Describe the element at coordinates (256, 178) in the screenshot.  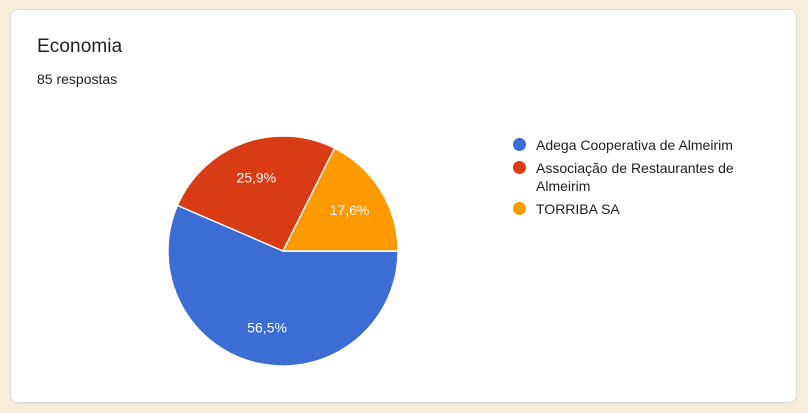
I see `pie-slice-label: 25,9%` at that location.